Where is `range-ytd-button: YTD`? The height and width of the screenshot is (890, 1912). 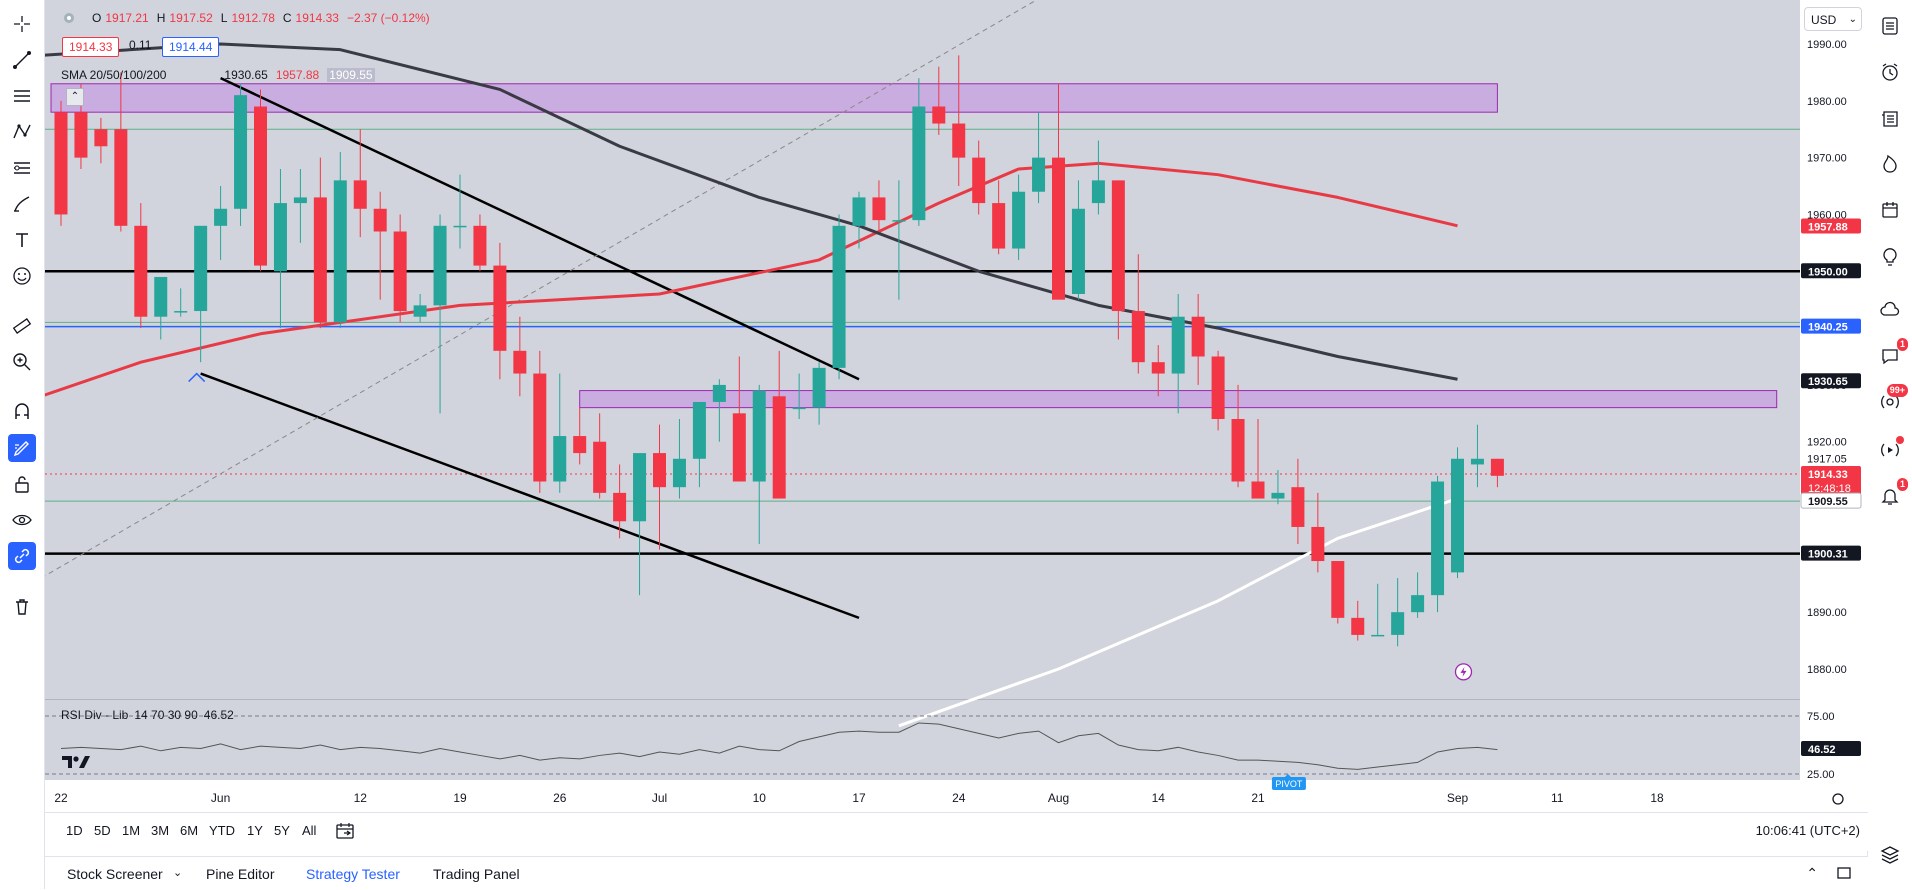
range-ytd-button: YTD is located at coordinates (222, 830).